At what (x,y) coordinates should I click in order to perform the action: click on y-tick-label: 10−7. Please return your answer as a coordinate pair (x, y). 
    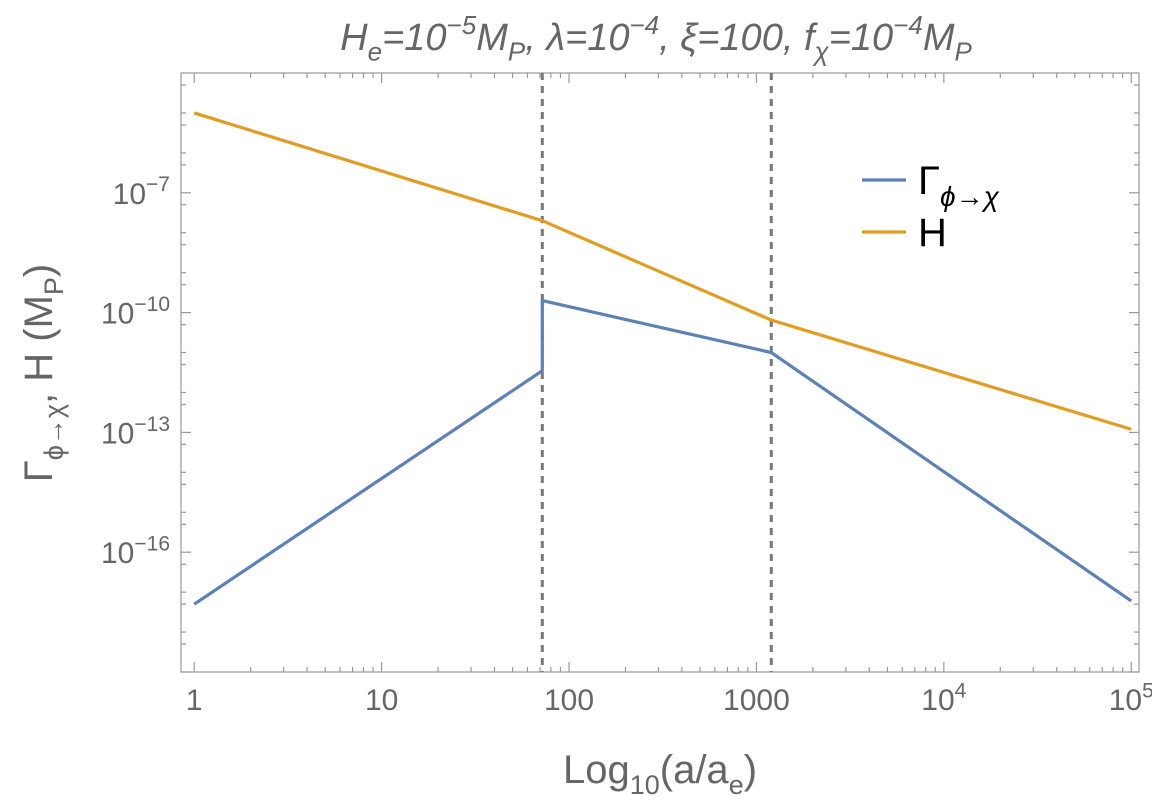
    Looking at the image, I should click on (141, 192).